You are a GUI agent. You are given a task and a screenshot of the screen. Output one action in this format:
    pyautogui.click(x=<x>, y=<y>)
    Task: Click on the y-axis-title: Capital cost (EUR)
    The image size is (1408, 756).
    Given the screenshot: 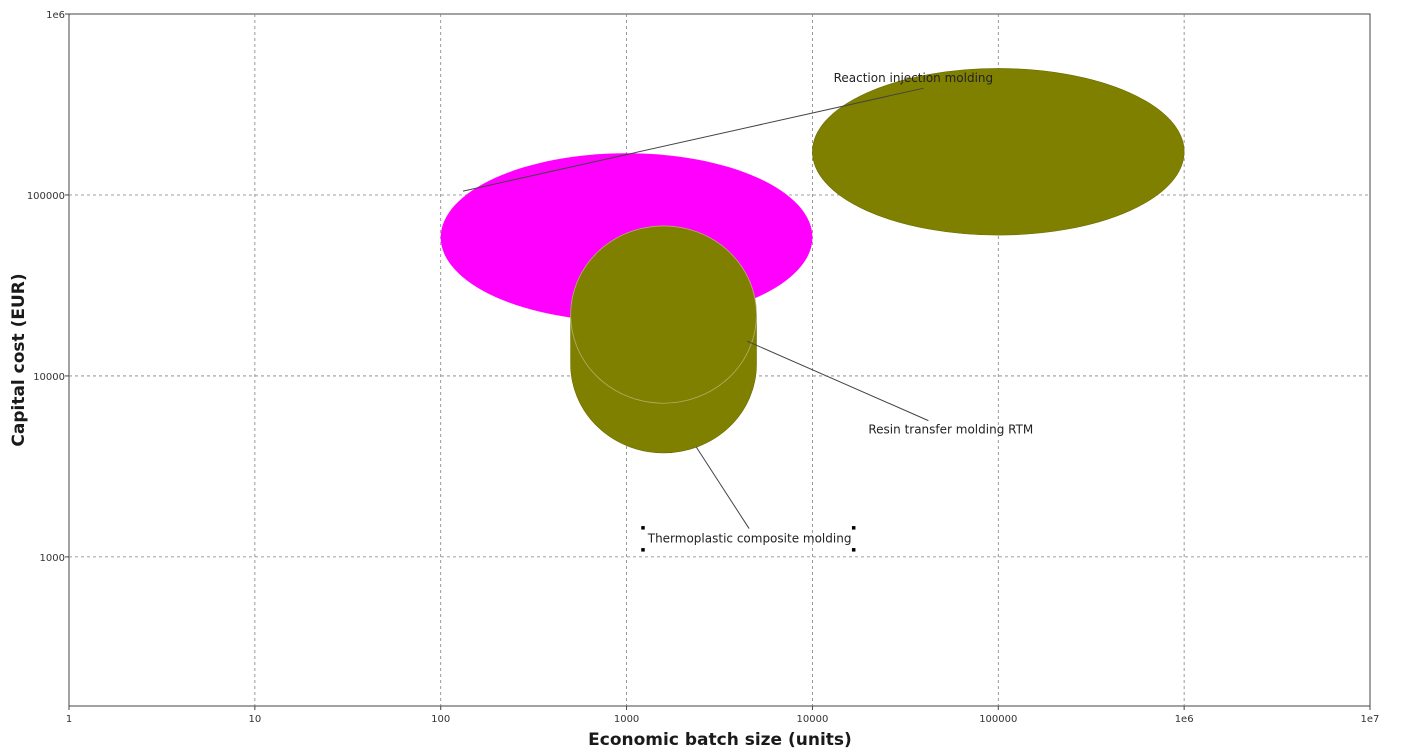 What is the action you would take?
    pyautogui.click(x=19, y=359)
    